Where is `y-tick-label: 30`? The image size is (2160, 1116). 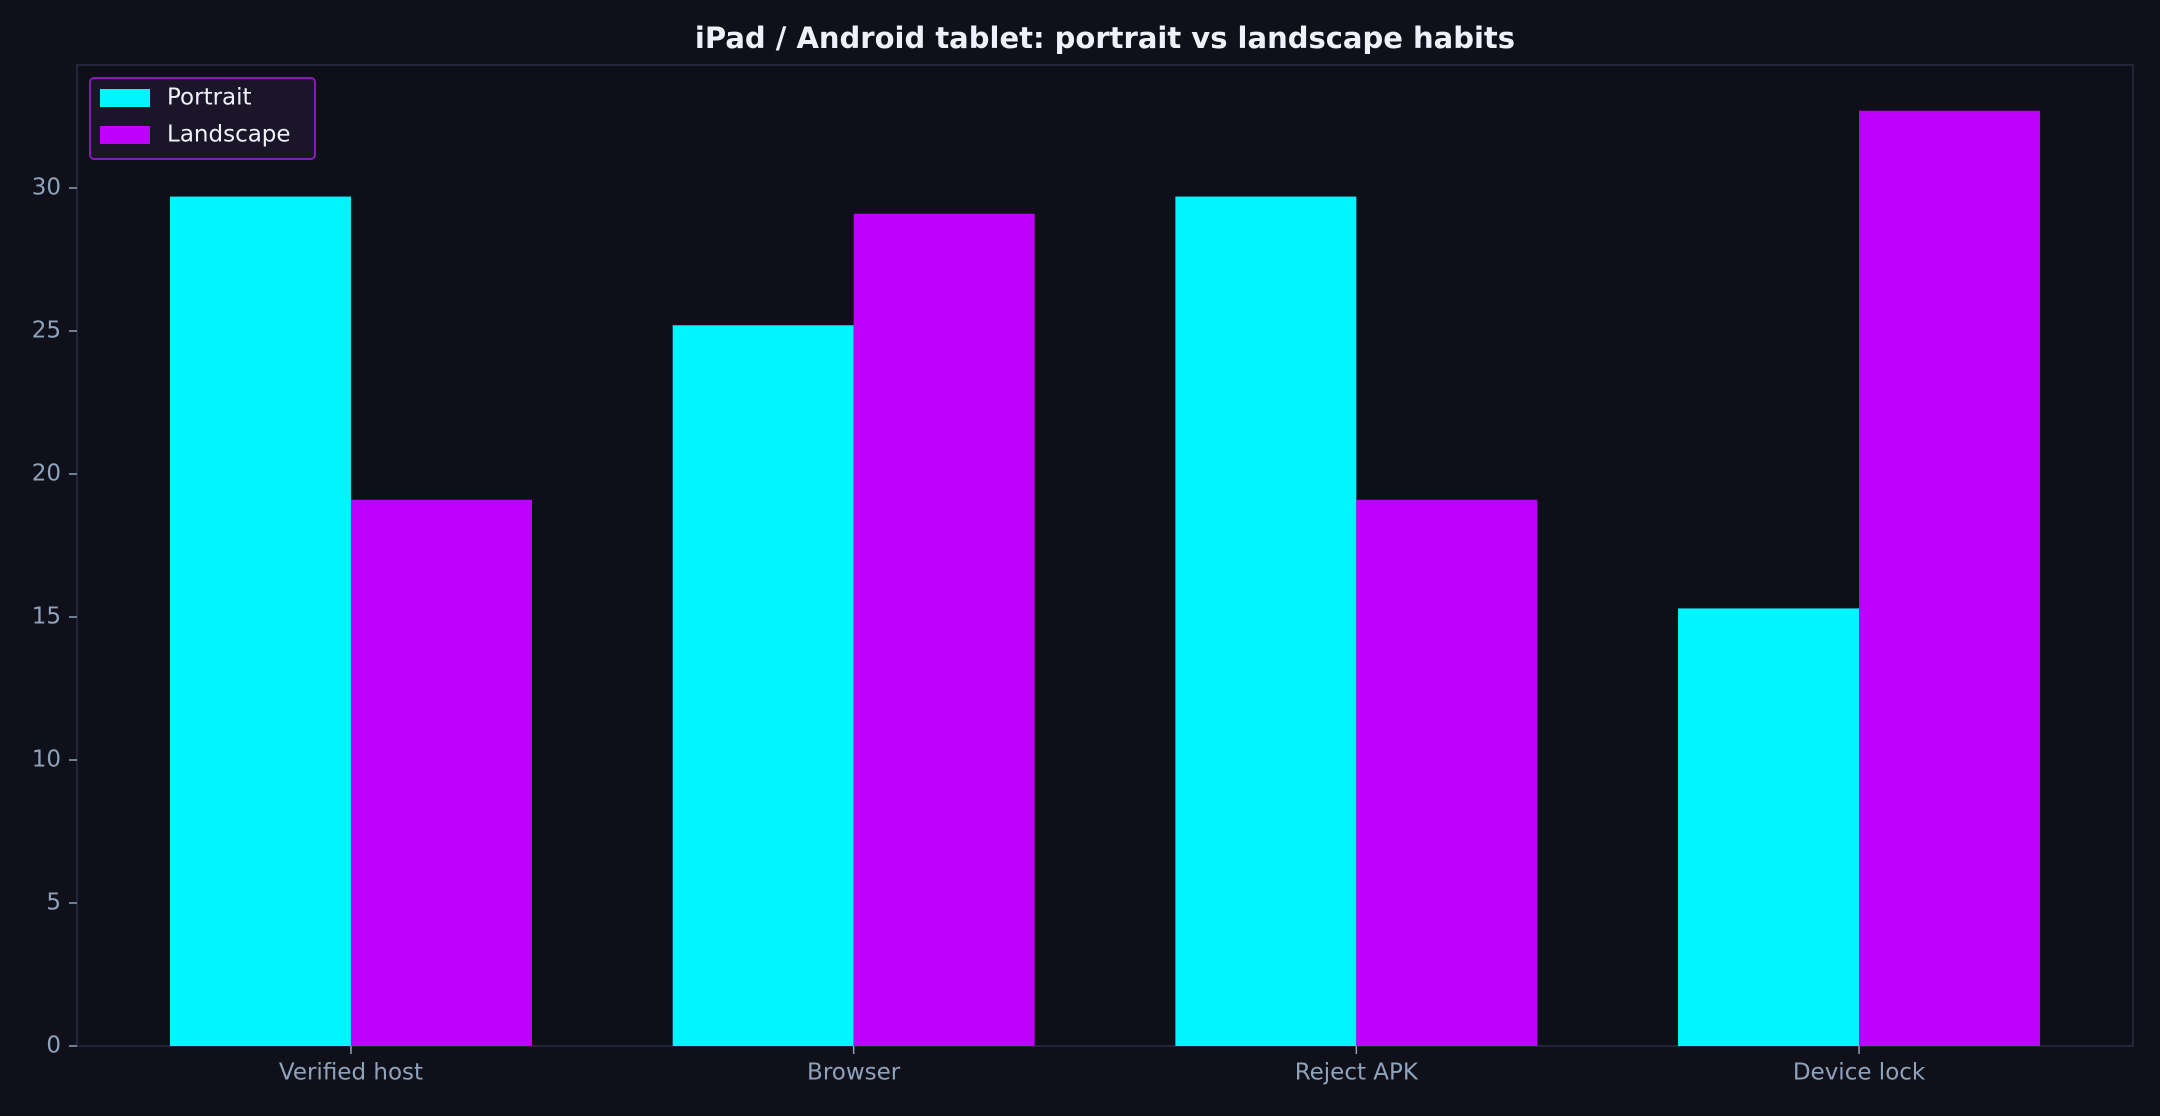
y-tick-label: 30 is located at coordinates (46, 187).